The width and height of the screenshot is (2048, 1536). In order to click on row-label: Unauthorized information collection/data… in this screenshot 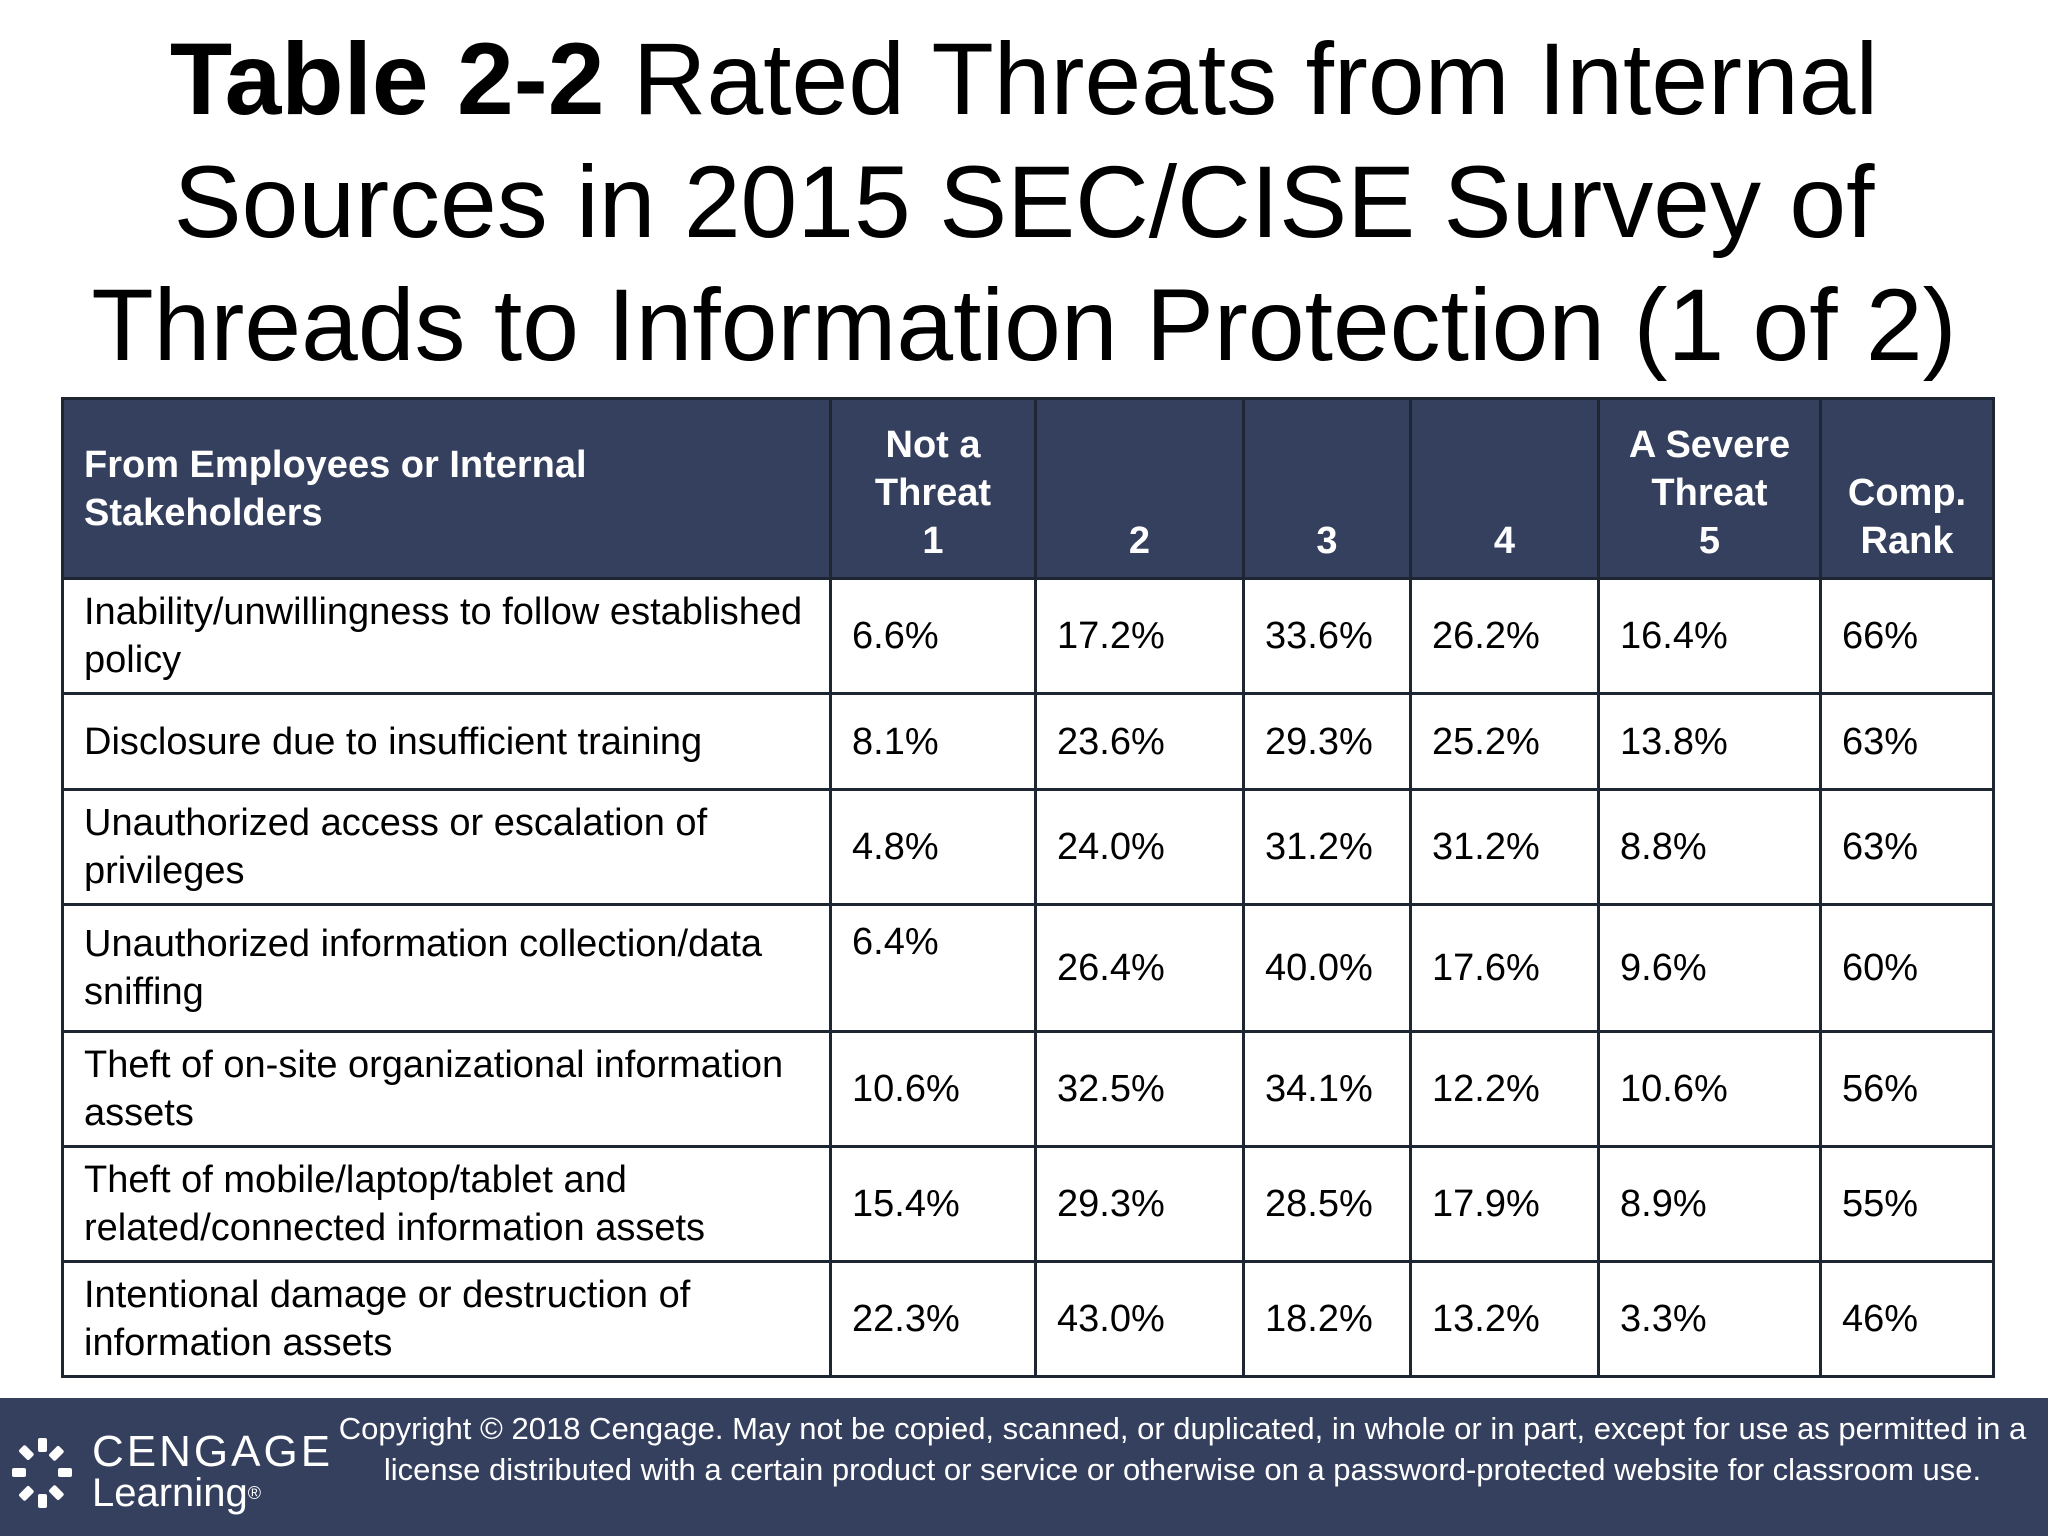, I will do `click(446, 968)`.